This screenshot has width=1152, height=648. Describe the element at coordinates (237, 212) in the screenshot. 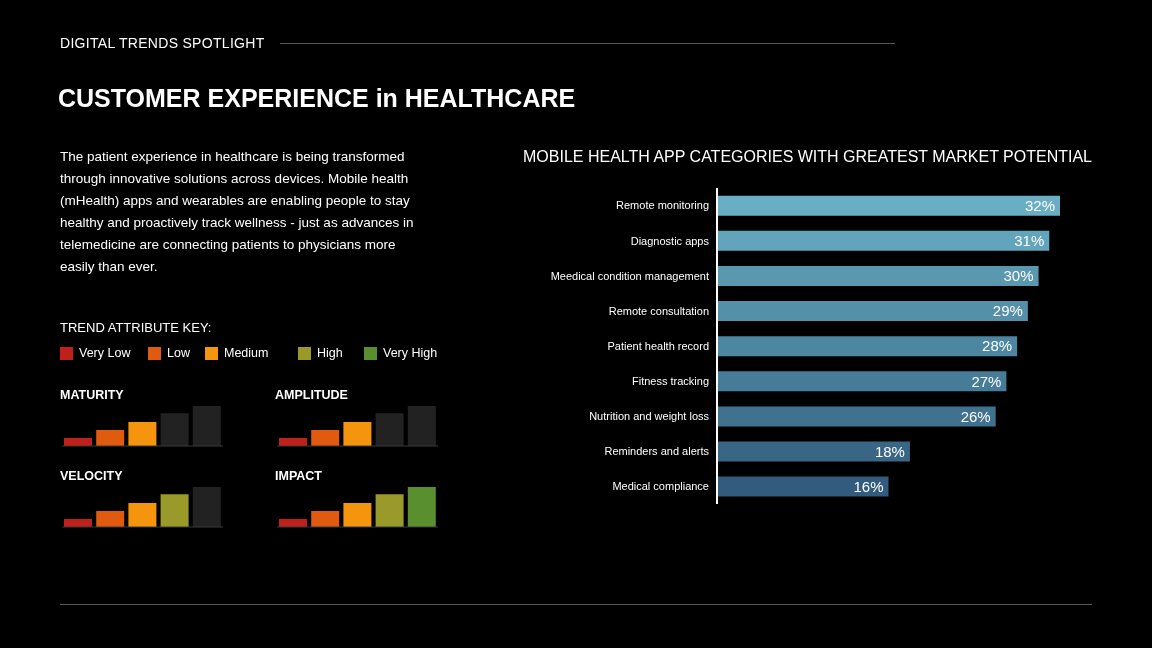

I see `text: The patient experience in healthcare is being transformed through innovative solutions across devices. Mobile health (mHealth) apps and wearables are enabling people to stay healthy and proactively track wellness - just as advances in telemedicine are connecting patients to physicians more easily than ever.` at that location.